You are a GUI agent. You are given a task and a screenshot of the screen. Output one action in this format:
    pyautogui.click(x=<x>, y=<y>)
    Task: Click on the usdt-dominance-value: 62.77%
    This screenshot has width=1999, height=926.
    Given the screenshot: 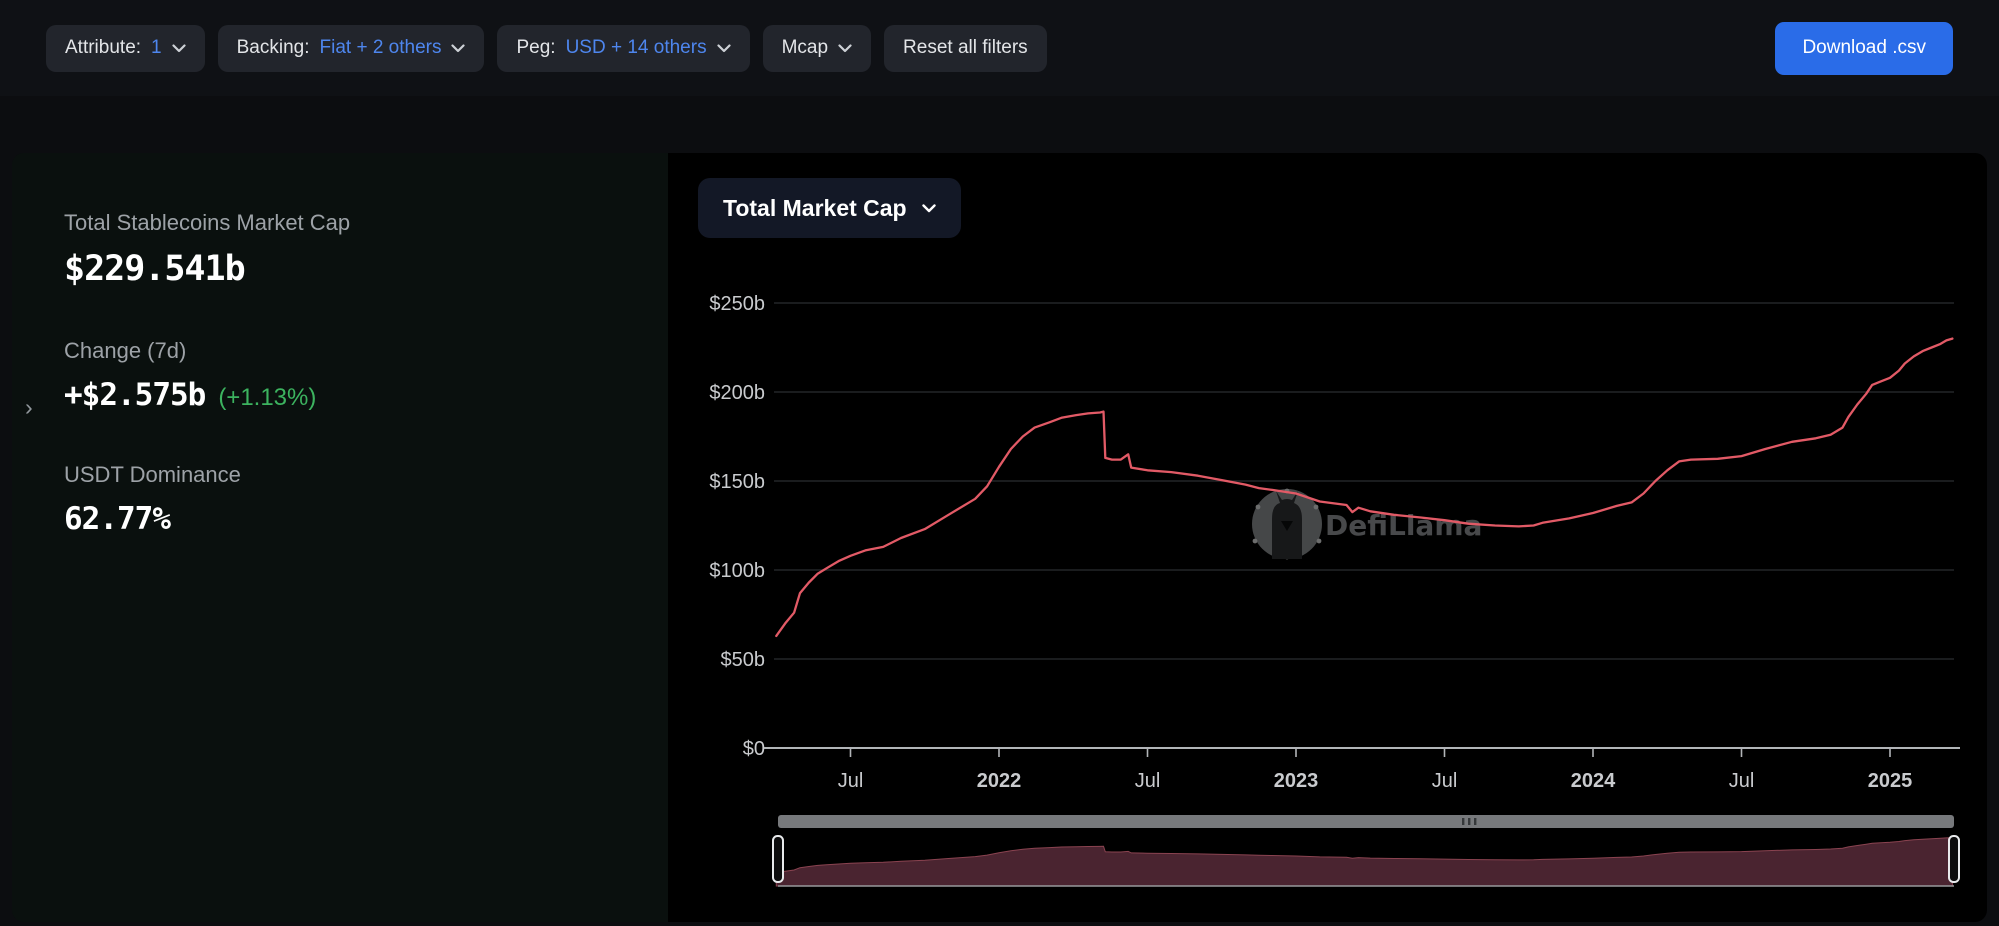 What is the action you would take?
    pyautogui.click(x=117, y=519)
    